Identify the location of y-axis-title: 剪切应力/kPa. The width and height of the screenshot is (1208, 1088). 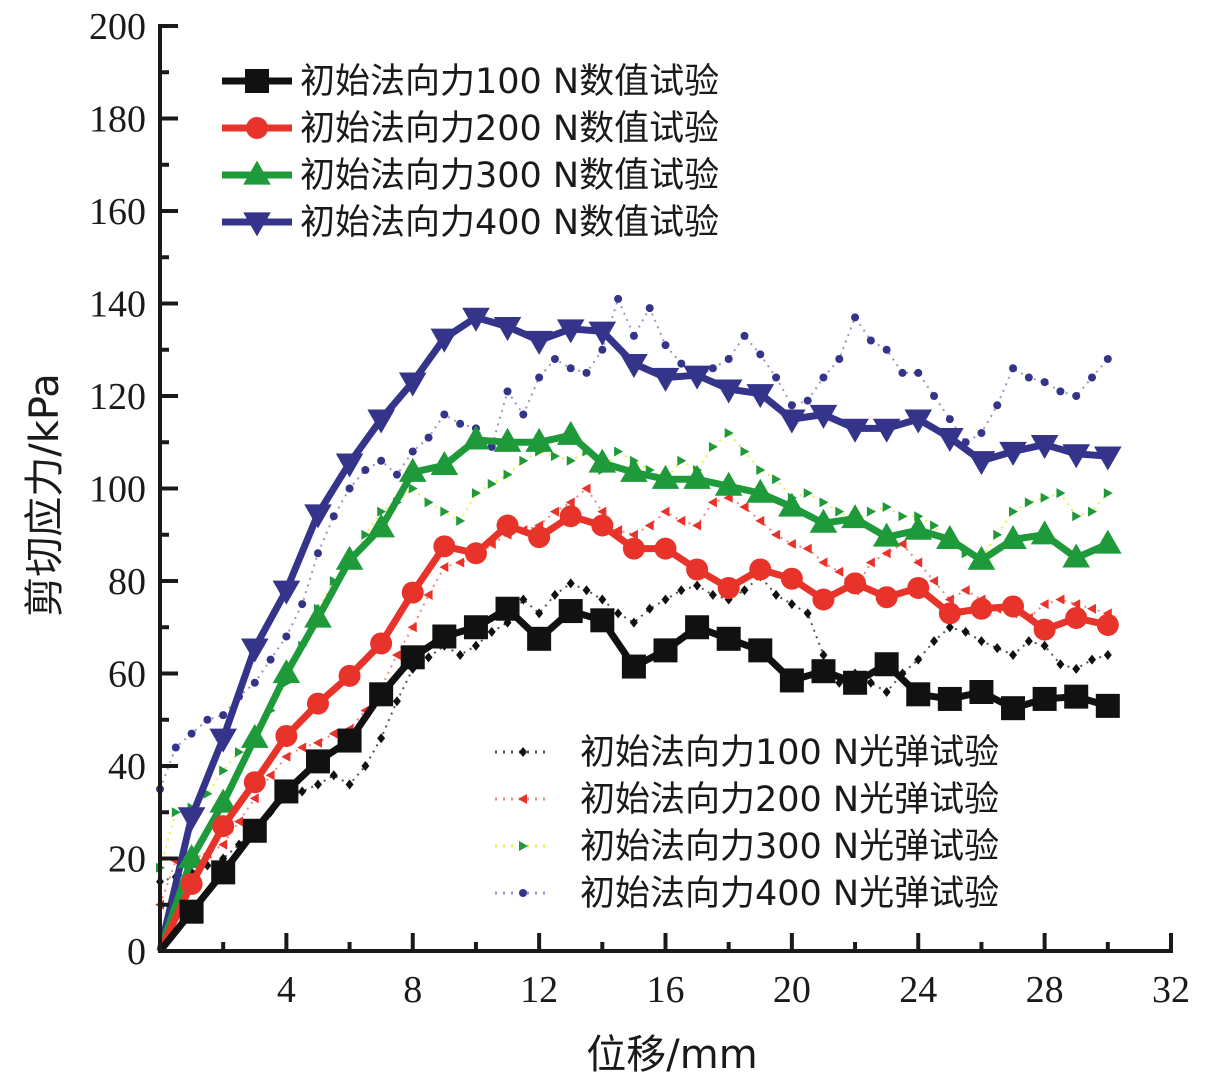
(45, 494).